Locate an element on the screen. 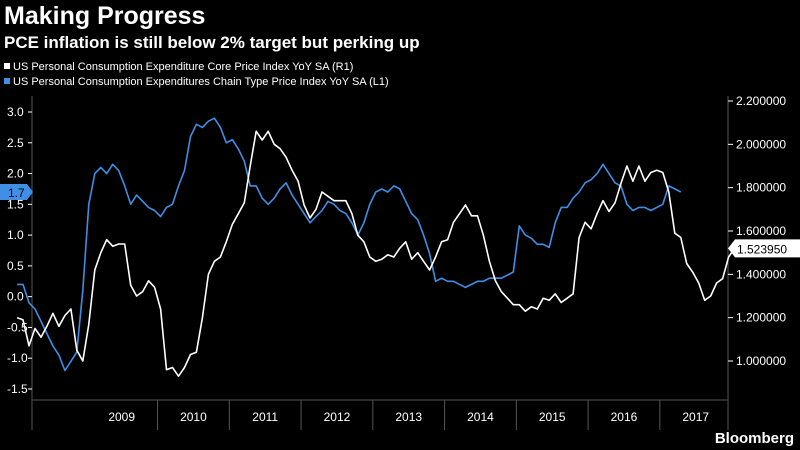 Image resolution: width=800 pixels, height=450 pixels. x-tick-label: 2017 is located at coordinates (695, 417).